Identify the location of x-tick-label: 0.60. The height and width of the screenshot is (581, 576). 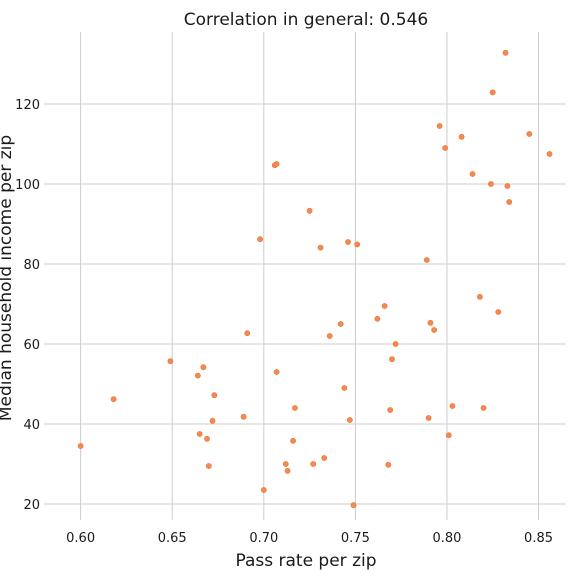
(80, 538).